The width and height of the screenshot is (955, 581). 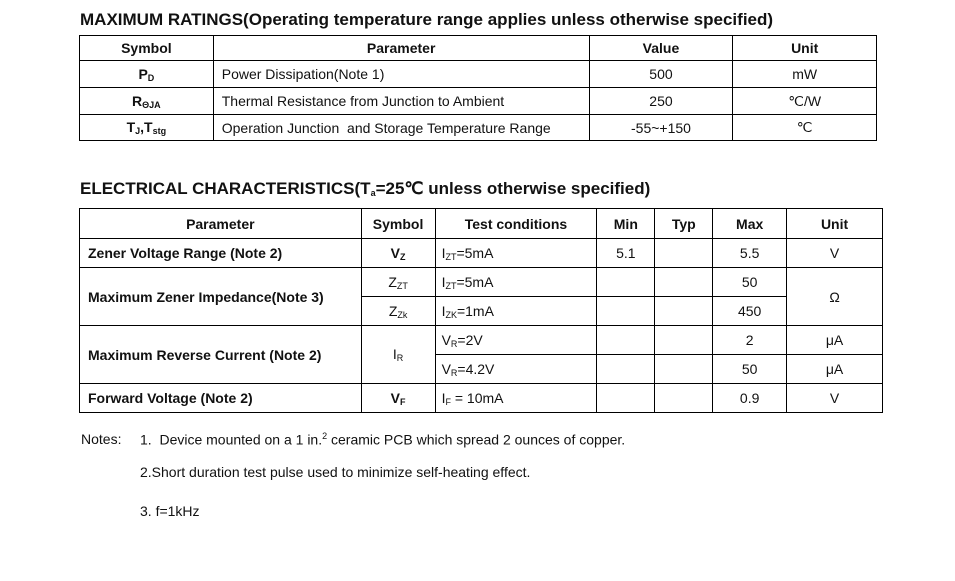 I want to click on min-cell: 5.1, so click(x=626, y=253).